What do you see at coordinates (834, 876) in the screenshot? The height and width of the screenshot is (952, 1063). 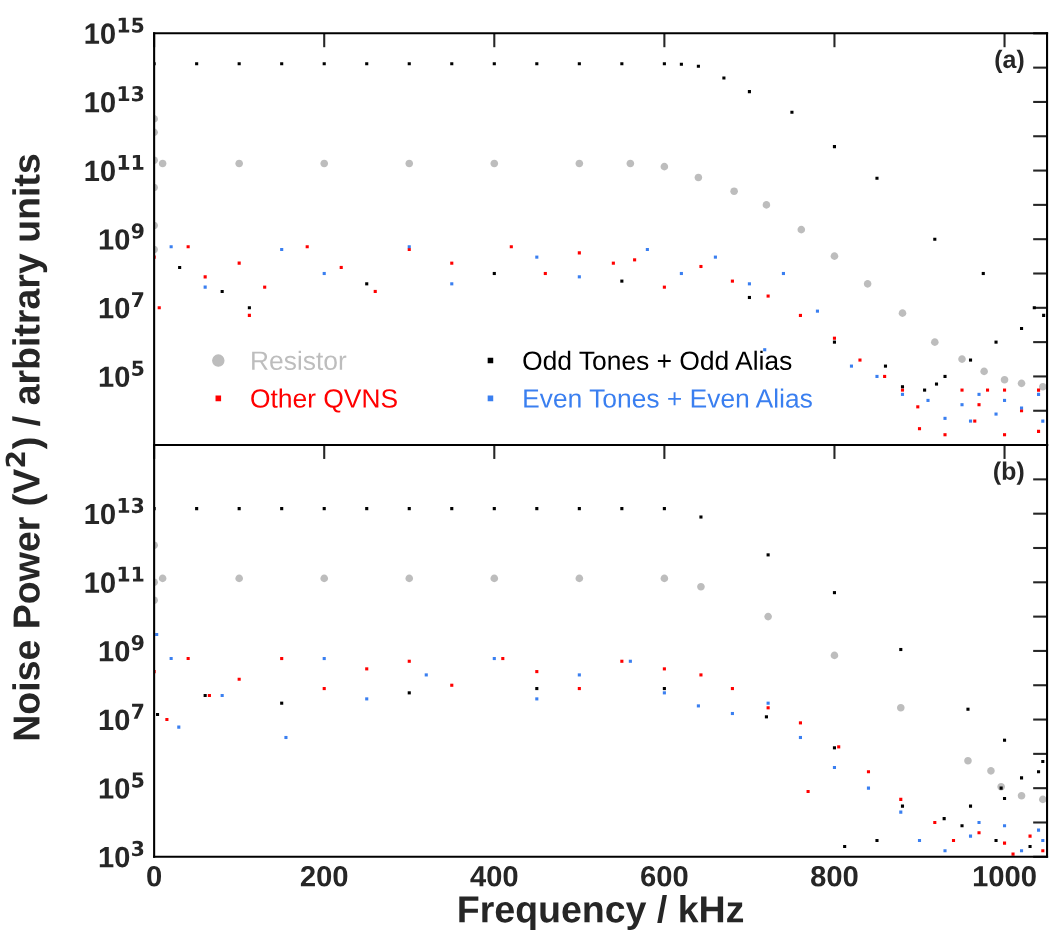 I see `x-tick-label: 800` at bounding box center [834, 876].